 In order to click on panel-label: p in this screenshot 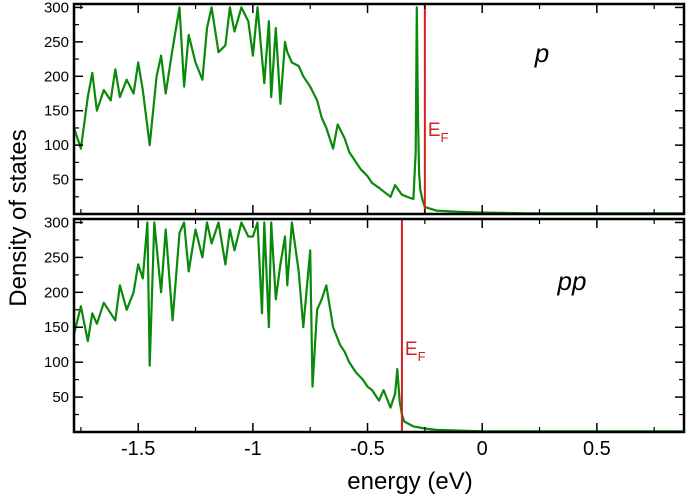, I will do `click(541, 53)`.